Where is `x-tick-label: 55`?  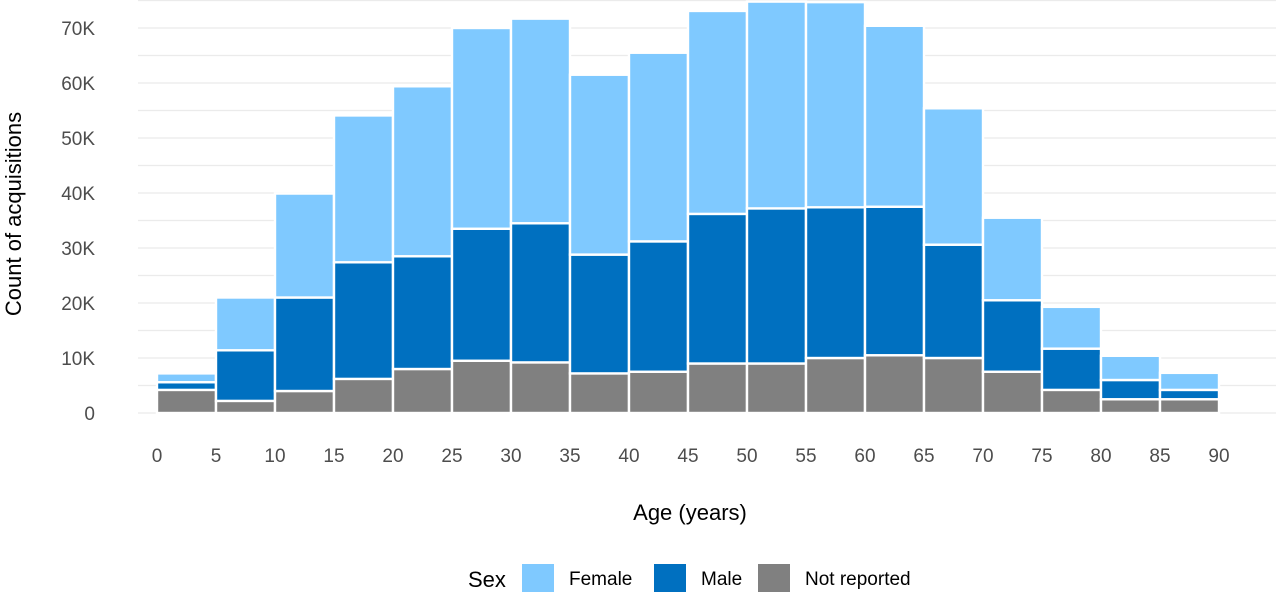 x-tick-label: 55 is located at coordinates (805, 456).